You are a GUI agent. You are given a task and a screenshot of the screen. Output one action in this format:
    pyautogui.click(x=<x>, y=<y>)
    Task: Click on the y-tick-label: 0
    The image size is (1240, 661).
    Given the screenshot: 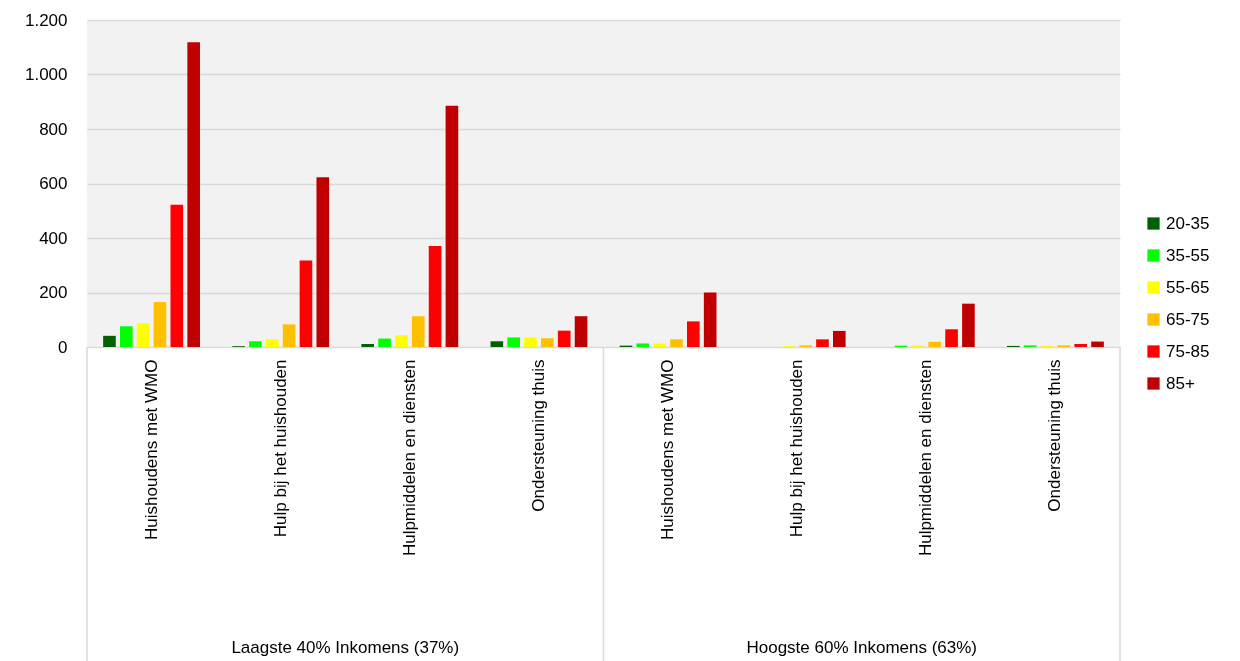 What is the action you would take?
    pyautogui.click(x=63, y=347)
    